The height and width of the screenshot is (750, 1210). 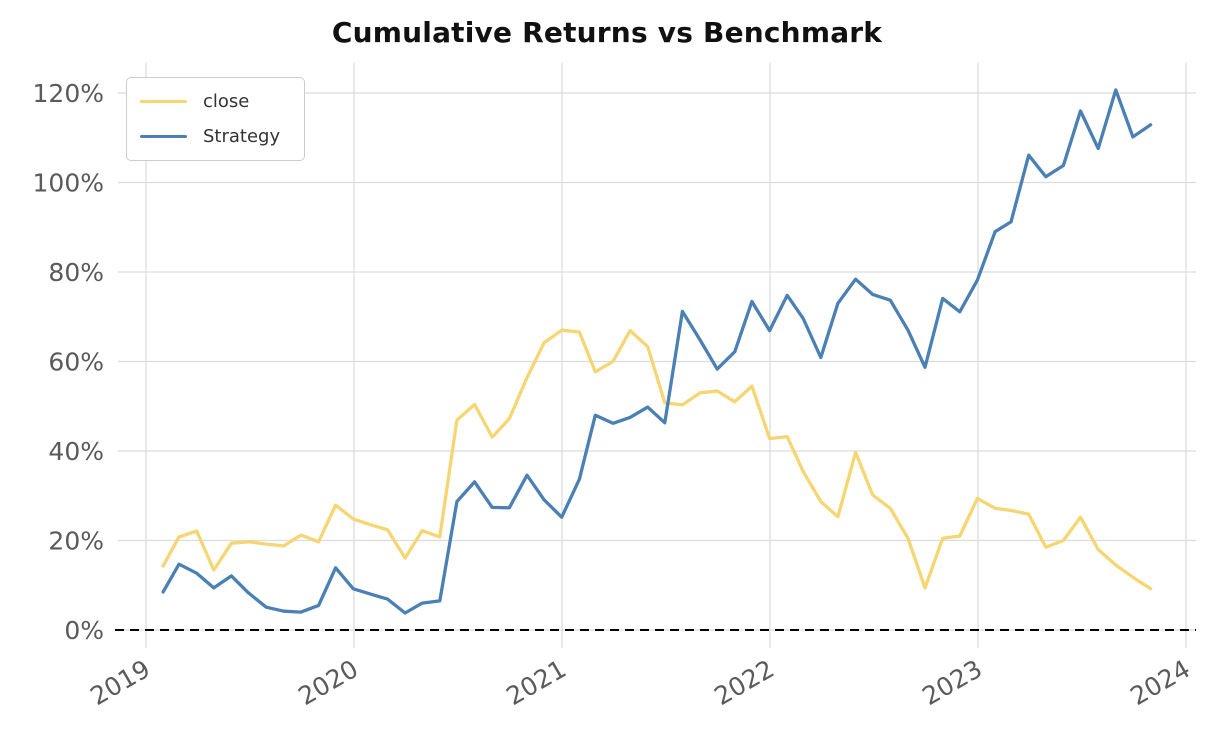 What do you see at coordinates (744, 682) in the screenshot?
I see `x-tick-label: 2022` at bounding box center [744, 682].